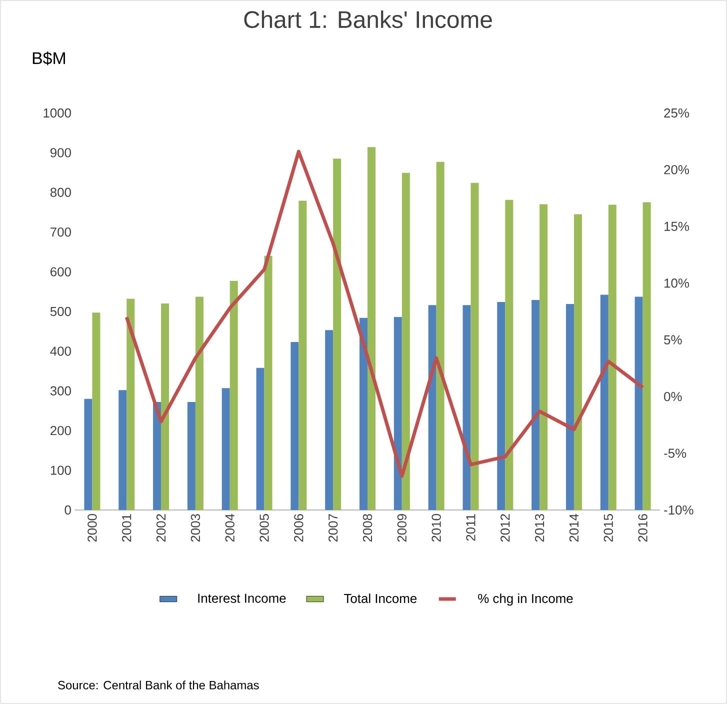 This screenshot has width=727, height=704. Describe the element at coordinates (60, 351) in the screenshot. I see `y-tick-label: 400` at that location.